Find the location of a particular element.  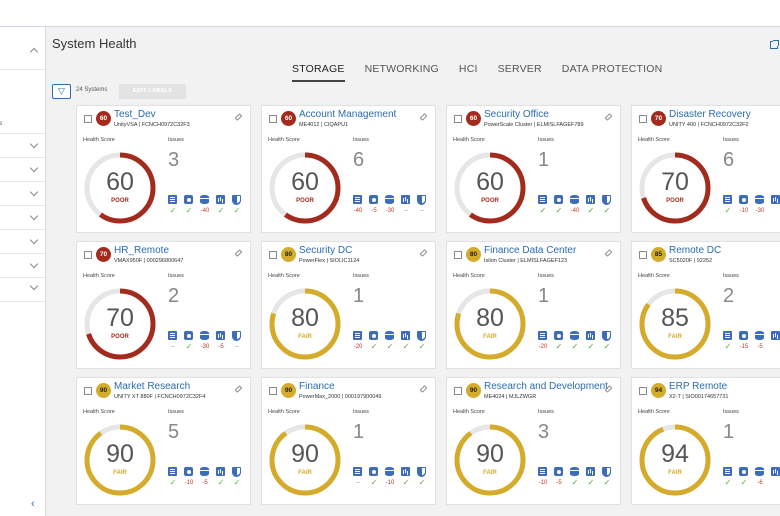

tab-server: SERVER is located at coordinates (519, 69).